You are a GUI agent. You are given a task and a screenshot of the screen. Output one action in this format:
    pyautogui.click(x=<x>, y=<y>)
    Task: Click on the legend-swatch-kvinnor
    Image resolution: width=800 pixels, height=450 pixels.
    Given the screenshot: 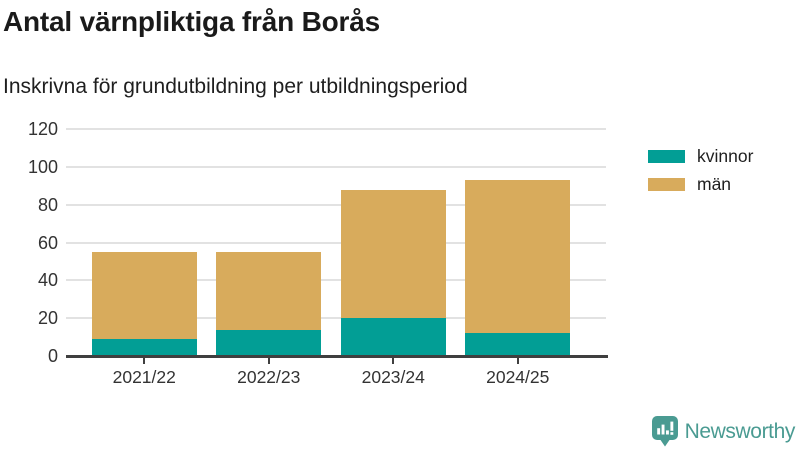 What is the action you would take?
    pyautogui.click(x=666, y=156)
    